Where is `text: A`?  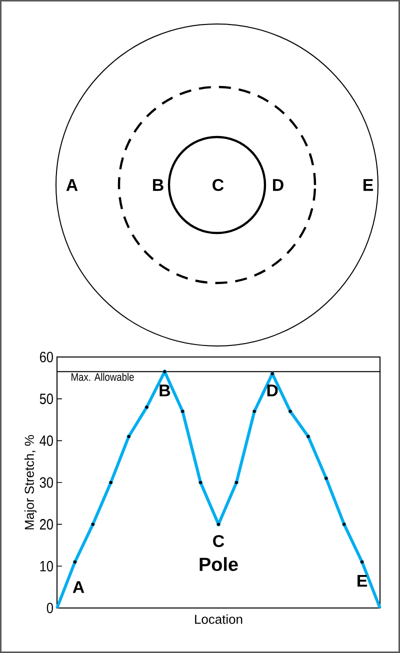
text: A is located at coordinates (72, 185).